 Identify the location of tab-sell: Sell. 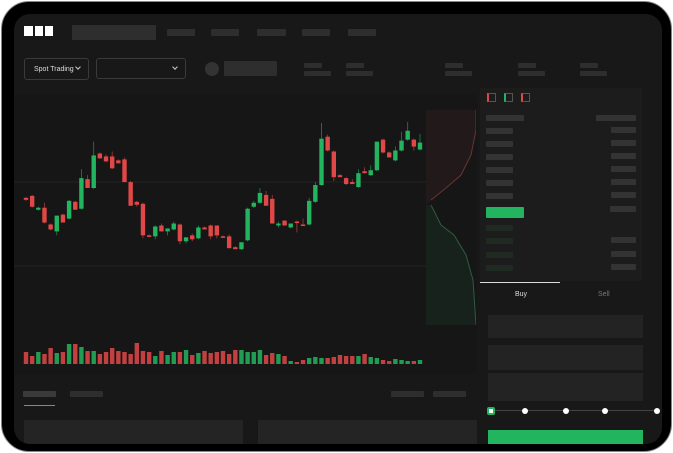
(604, 294).